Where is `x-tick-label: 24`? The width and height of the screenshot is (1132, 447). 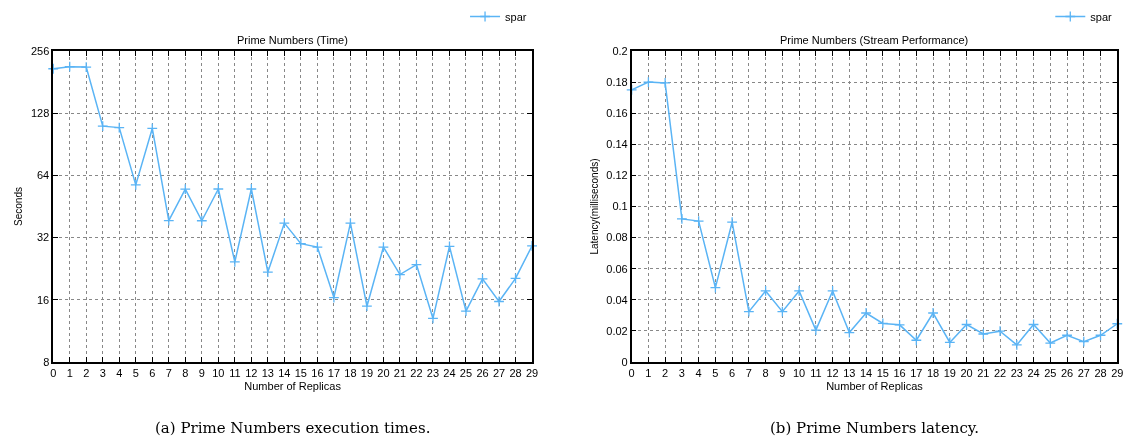 x-tick-label: 24 is located at coordinates (1033, 372).